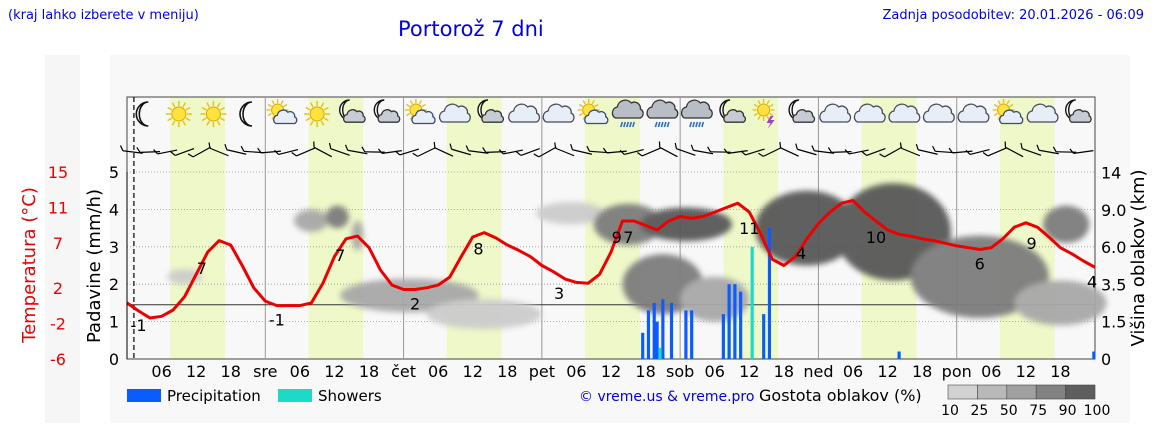 This screenshot has width=1152, height=443. Describe the element at coordinates (840, 395) in the screenshot. I see `cloud-density-title: Gostota oblakov (%)` at that location.